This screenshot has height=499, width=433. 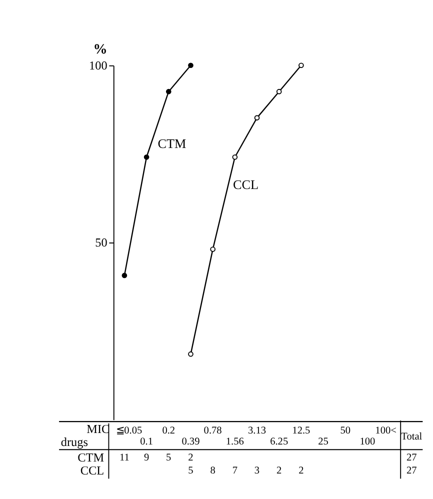 I want to click on x-tick-label: 0.2, so click(x=169, y=431).